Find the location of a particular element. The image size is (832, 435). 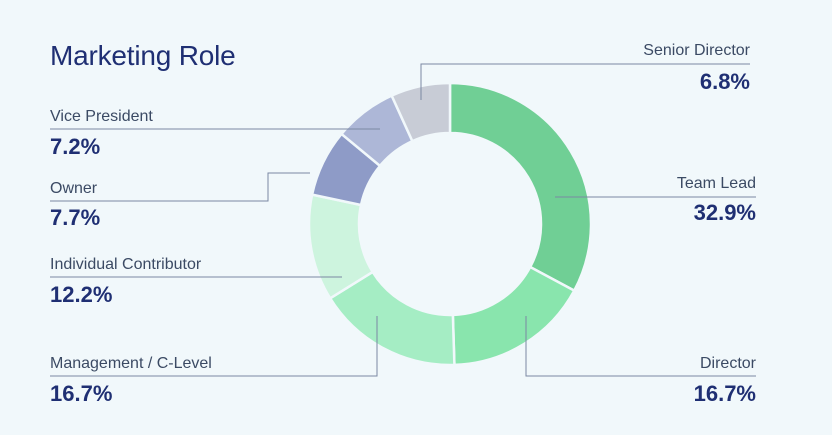

slice-value-director: 16.7% is located at coordinates (725, 393).